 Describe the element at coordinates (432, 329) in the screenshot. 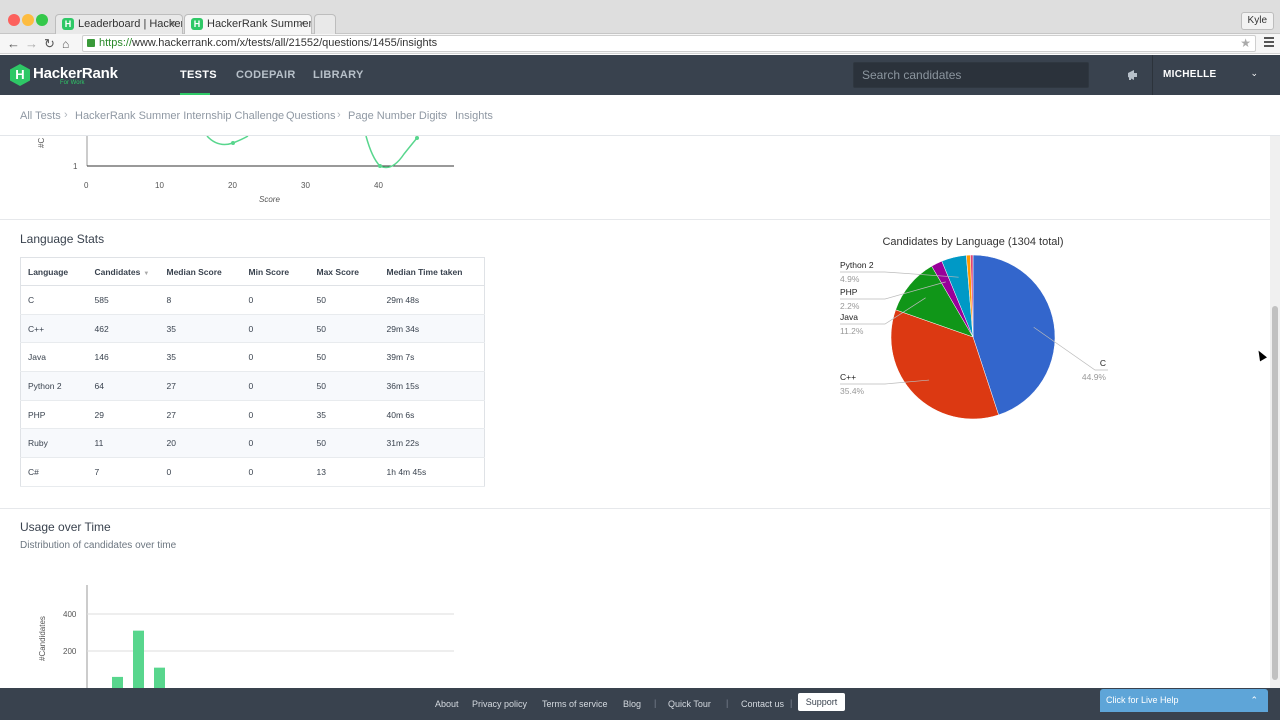

I see `table-cell: 29m 34s` at that location.